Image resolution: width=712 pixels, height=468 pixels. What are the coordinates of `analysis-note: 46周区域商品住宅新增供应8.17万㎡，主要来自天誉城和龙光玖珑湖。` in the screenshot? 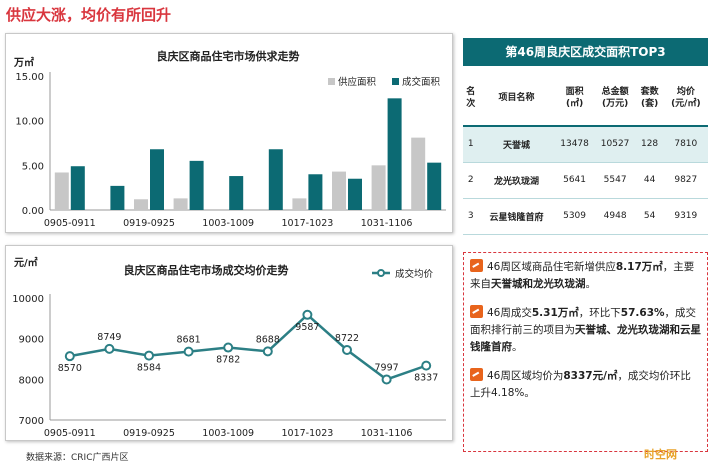 It's located at (585, 276).